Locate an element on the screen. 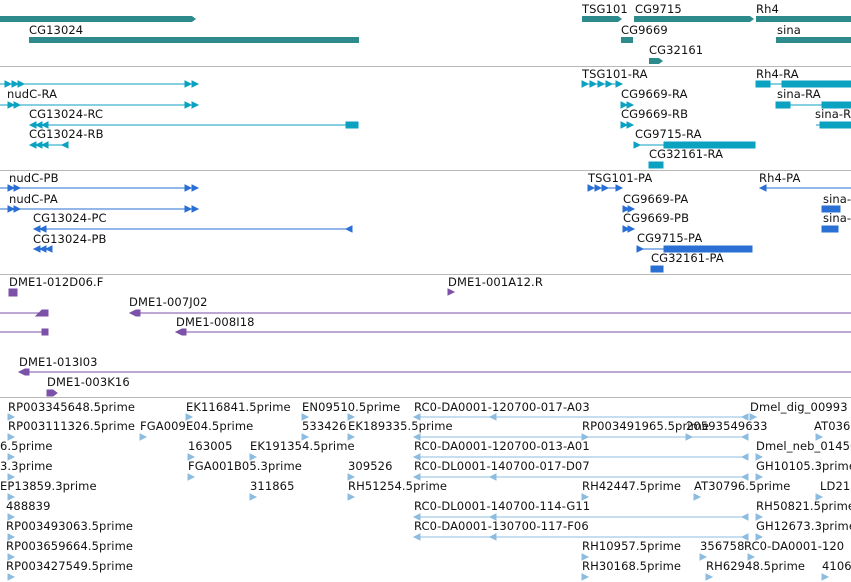 Image resolution: width=851 pixels, height=582 pixels. protein-label: TSG101-PA is located at coordinates (620, 178).